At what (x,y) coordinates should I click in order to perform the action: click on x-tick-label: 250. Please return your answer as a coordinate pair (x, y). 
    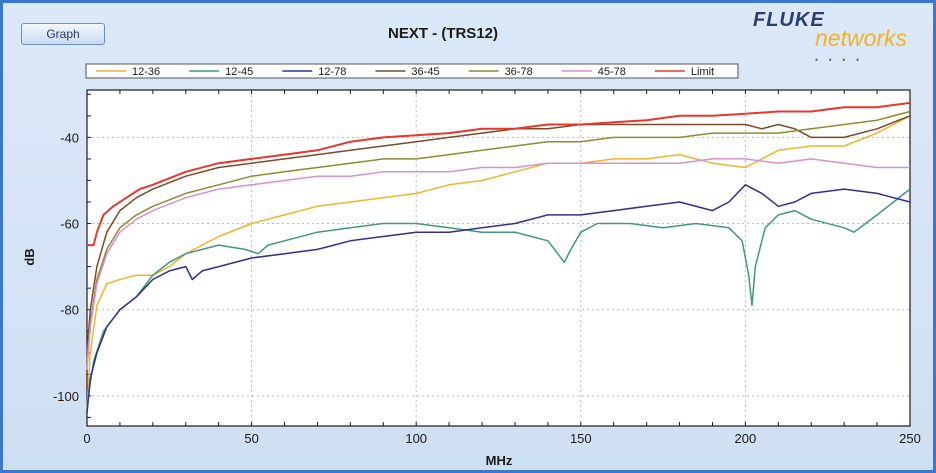
    Looking at the image, I should click on (910, 438).